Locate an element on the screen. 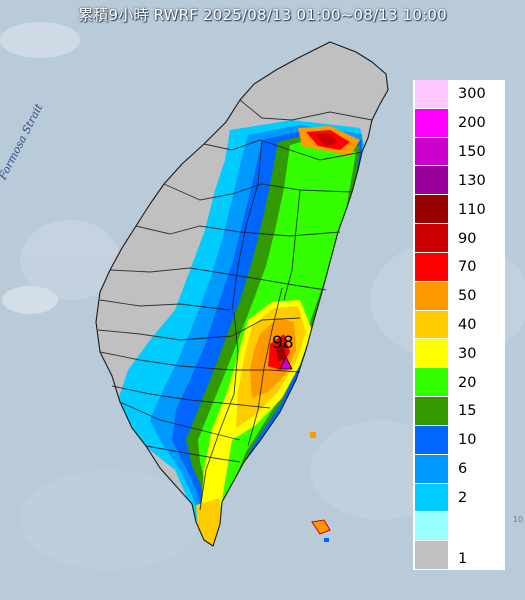  rain-band-90mm-north is located at coordinates (326, 140).